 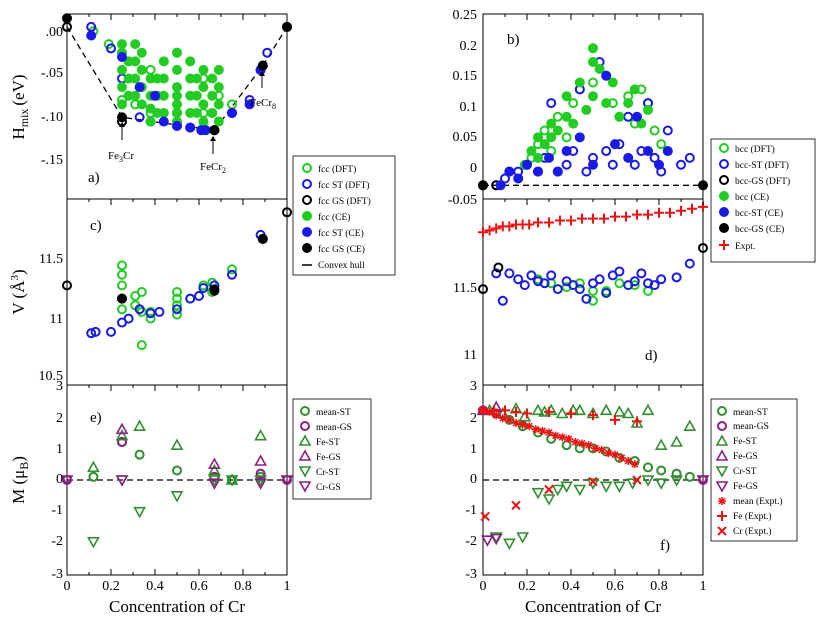 What do you see at coordinates (59, 418) in the screenshot?
I see `ytick-e-1: 2` at bounding box center [59, 418].